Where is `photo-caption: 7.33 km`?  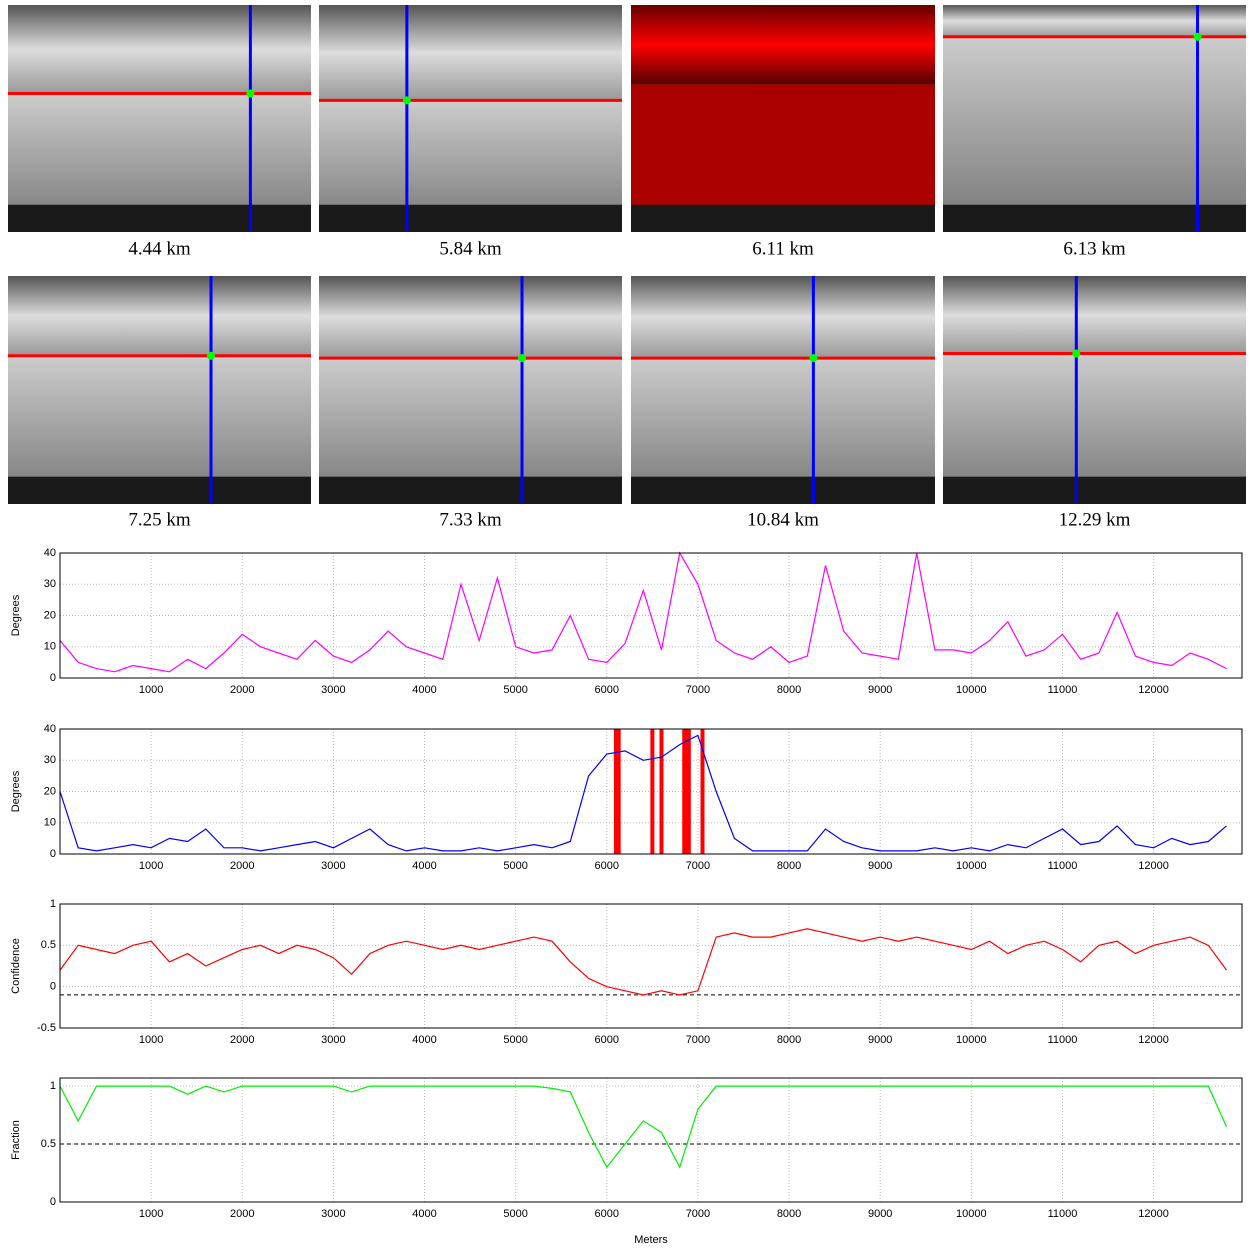
photo-caption: 7.33 km is located at coordinates (470, 519).